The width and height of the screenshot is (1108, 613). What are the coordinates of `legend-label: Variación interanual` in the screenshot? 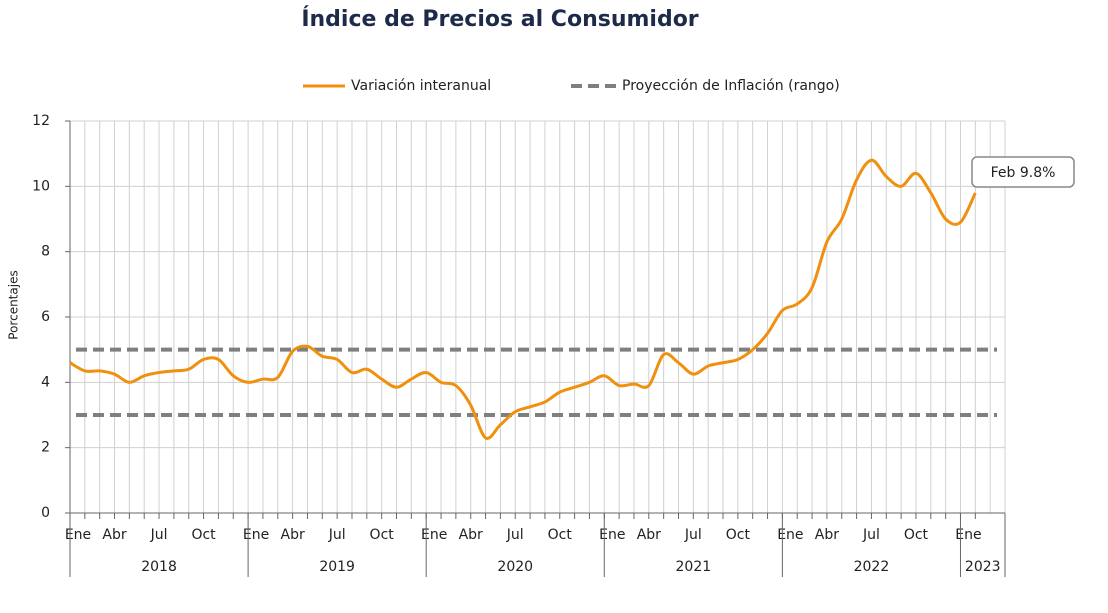 It's located at (421, 86).